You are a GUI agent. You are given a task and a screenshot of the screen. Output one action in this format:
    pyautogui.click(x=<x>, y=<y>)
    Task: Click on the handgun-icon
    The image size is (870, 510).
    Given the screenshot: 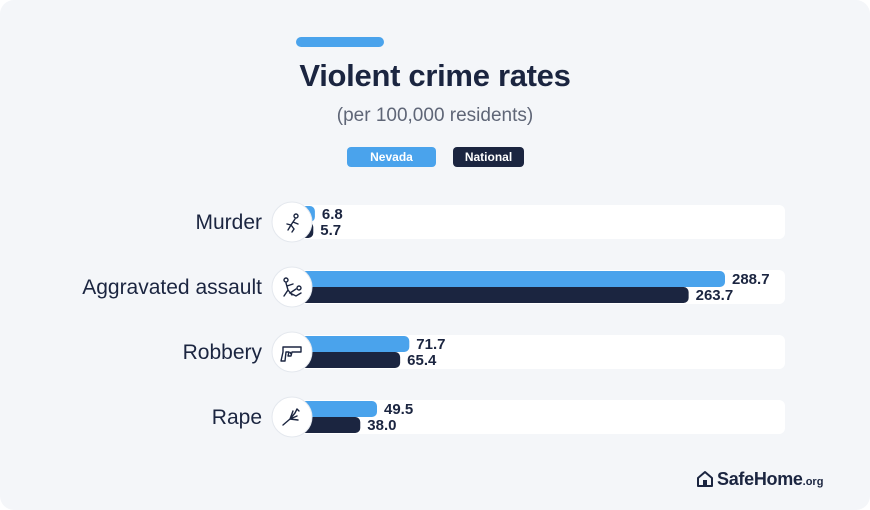 What is the action you would take?
    pyautogui.click(x=291, y=354)
    